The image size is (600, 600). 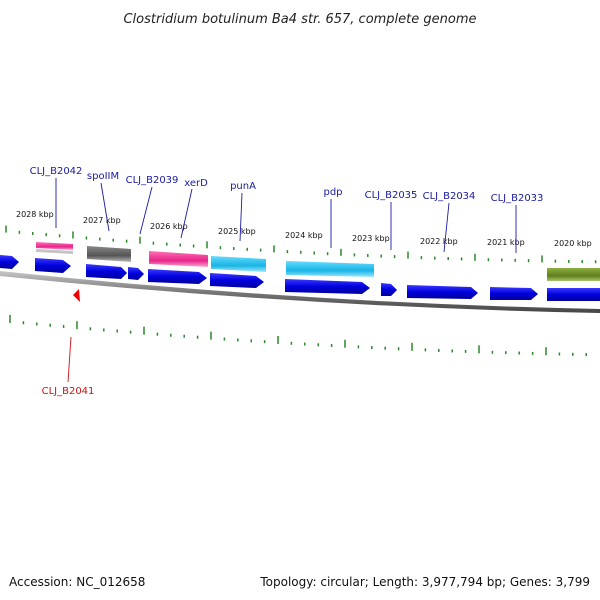 I want to click on gene-label-clj-b2042: CLJ_B2042, so click(x=56, y=171).